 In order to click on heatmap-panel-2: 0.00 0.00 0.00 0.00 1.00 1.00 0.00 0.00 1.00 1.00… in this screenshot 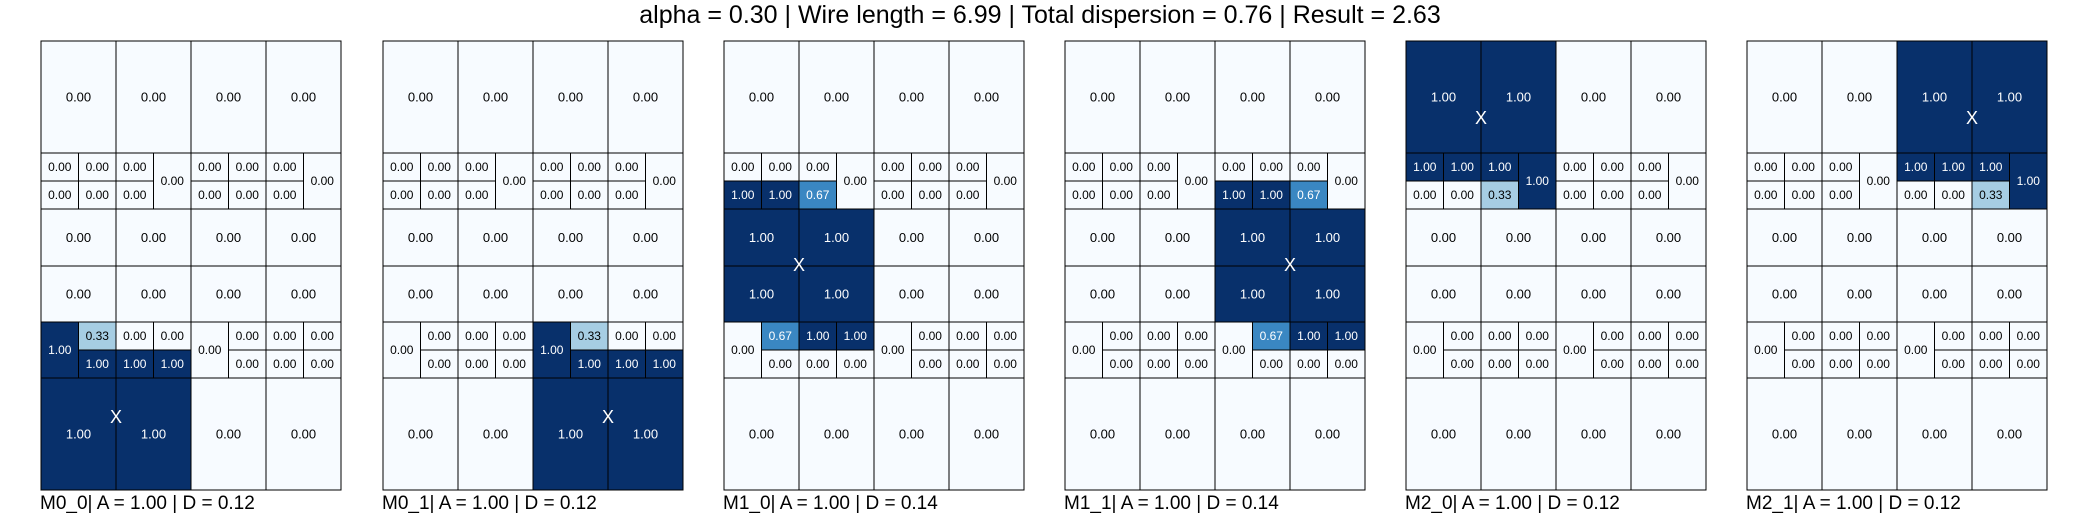, I will do `click(874, 282)`.